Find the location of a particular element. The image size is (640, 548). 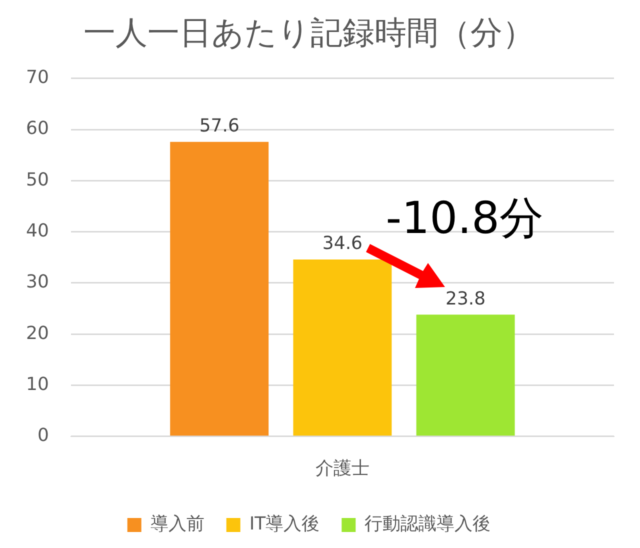

y-tick-label: 20 is located at coordinates (37, 333).